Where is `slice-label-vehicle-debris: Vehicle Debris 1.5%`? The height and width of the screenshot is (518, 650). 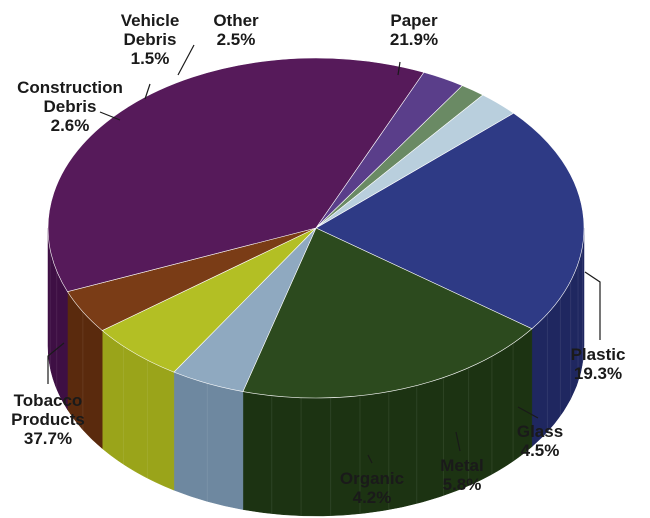 slice-label-vehicle-debris: Vehicle Debris 1.5% is located at coordinates (150, 39).